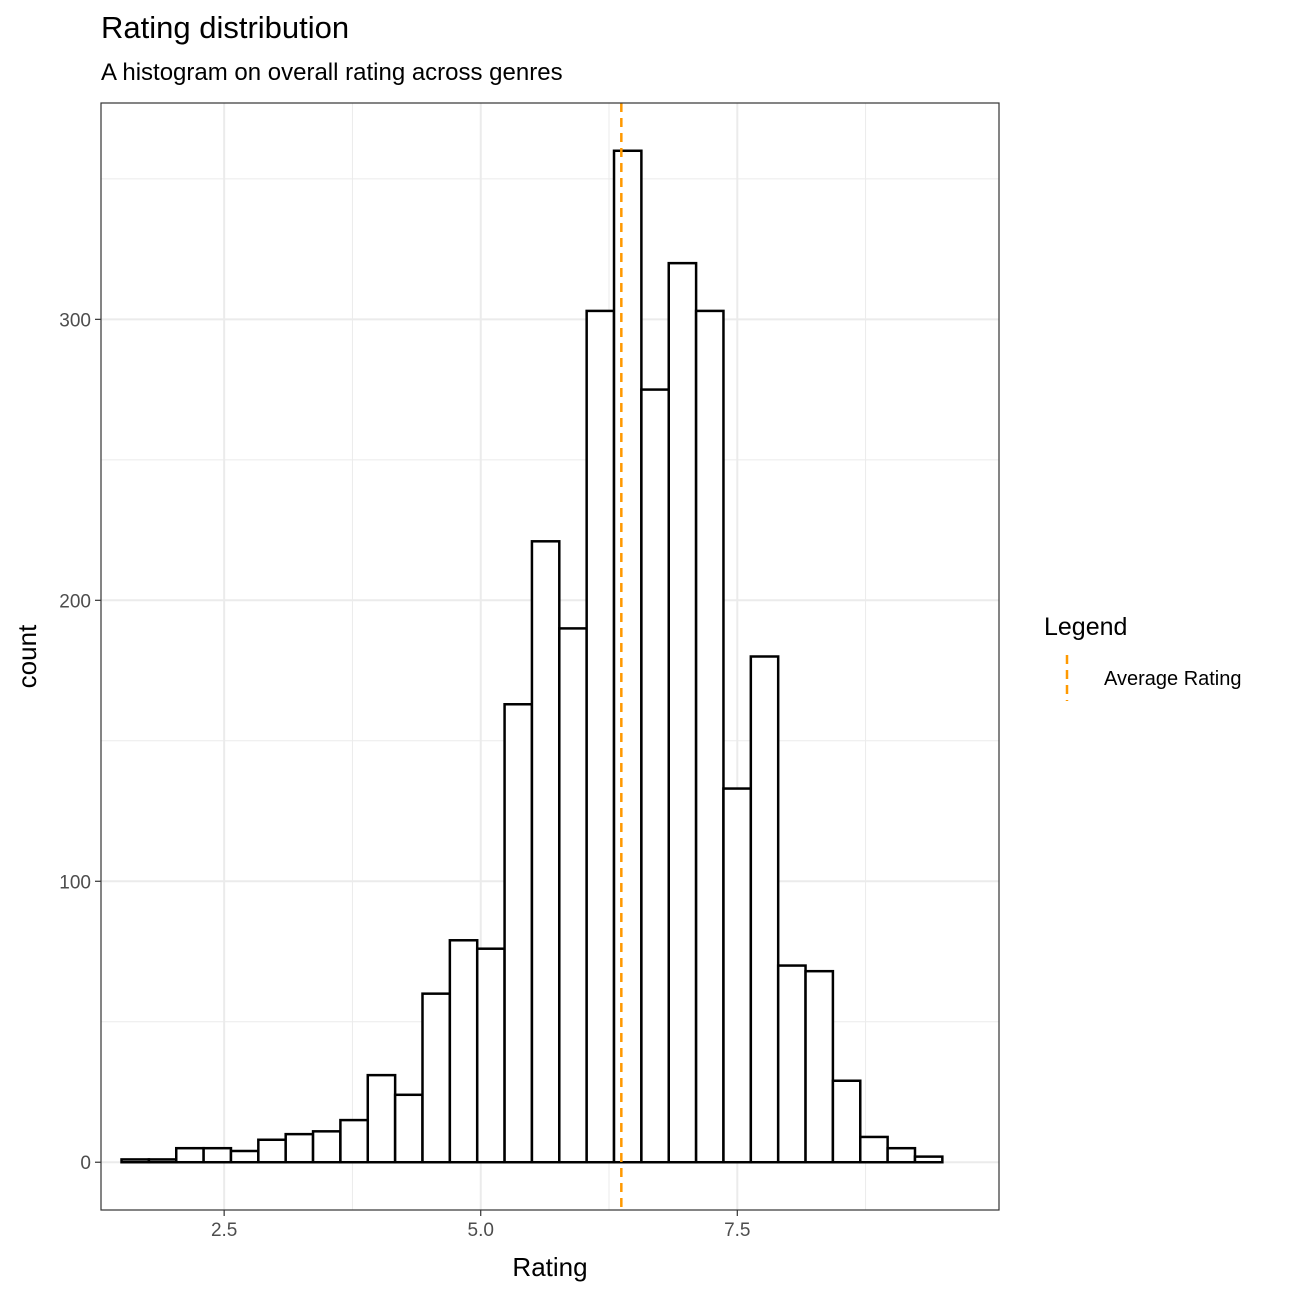 This screenshot has width=1296, height=1296. What do you see at coordinates (75, 882) in the screenshot?
I see `y-tick-label: 100` at bounding box center [75, 882].